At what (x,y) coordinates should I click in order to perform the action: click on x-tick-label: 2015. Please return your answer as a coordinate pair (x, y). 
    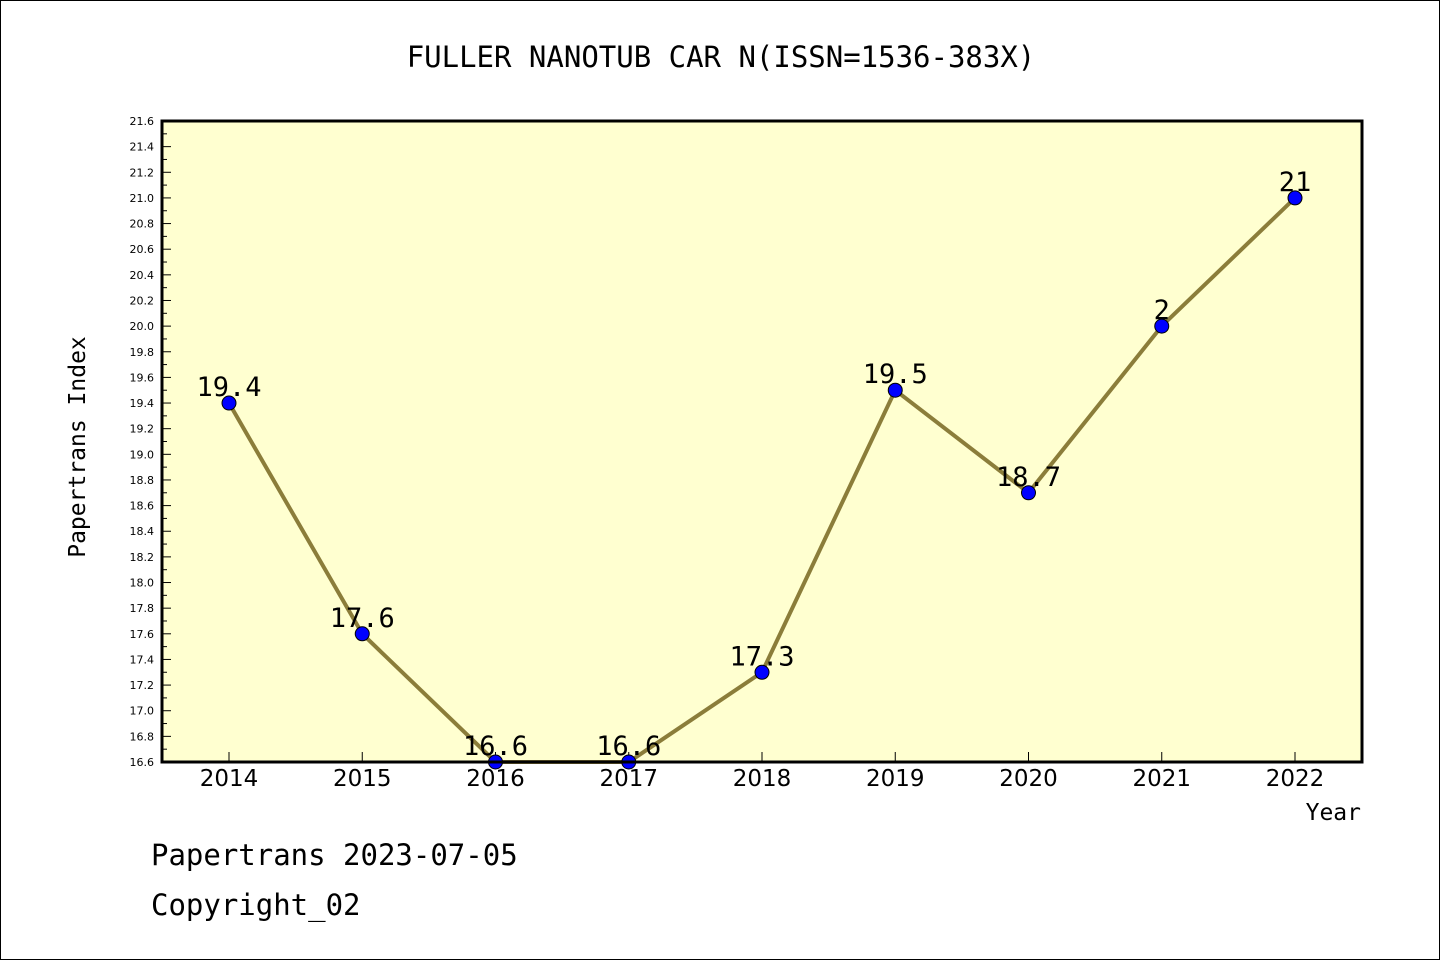
    Looking at the image, I should click on (362, 779).